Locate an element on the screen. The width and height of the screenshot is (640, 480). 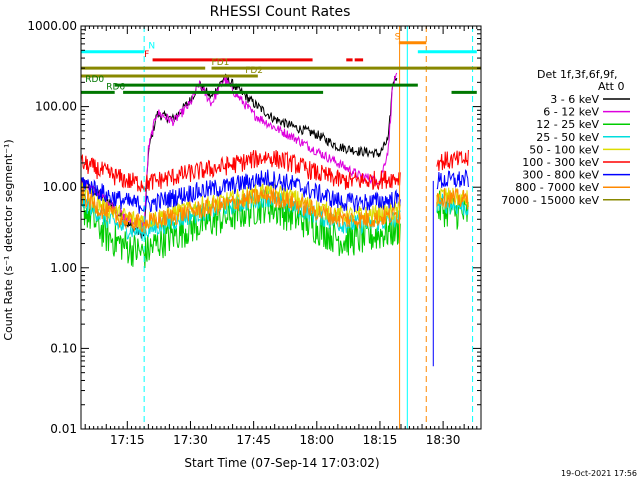
legend-header-1: Att 0 is located at coordinates (611, 86).